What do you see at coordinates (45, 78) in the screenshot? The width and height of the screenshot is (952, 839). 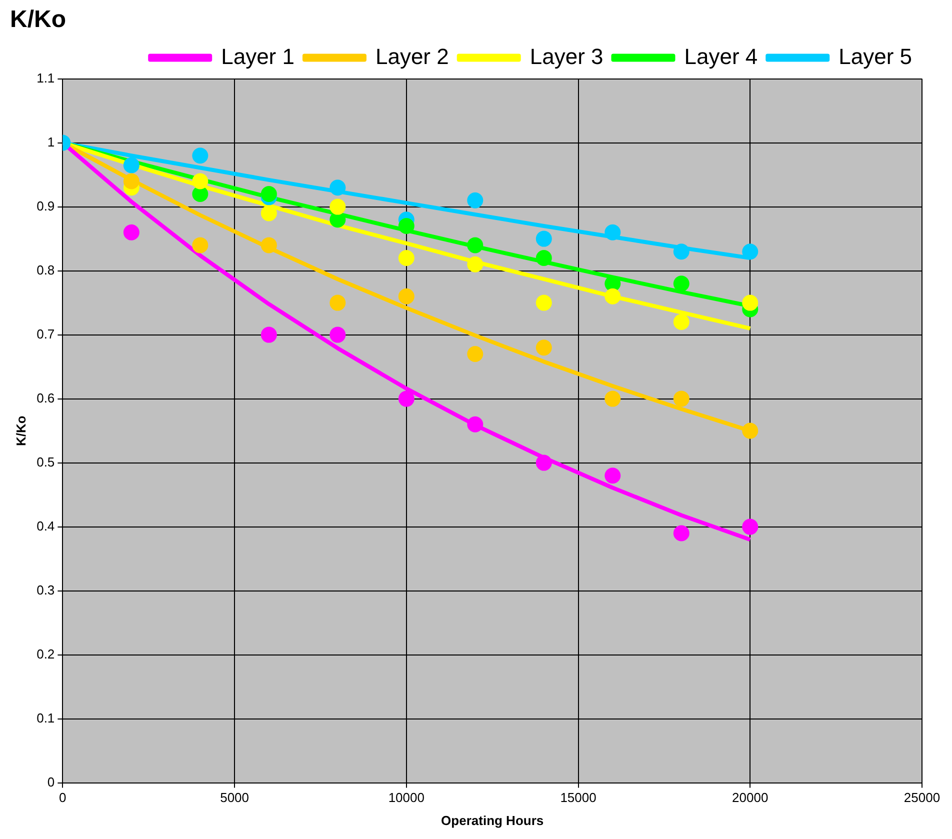 I see `y-tick-label: 1.1` at bounding box center [45, 78].